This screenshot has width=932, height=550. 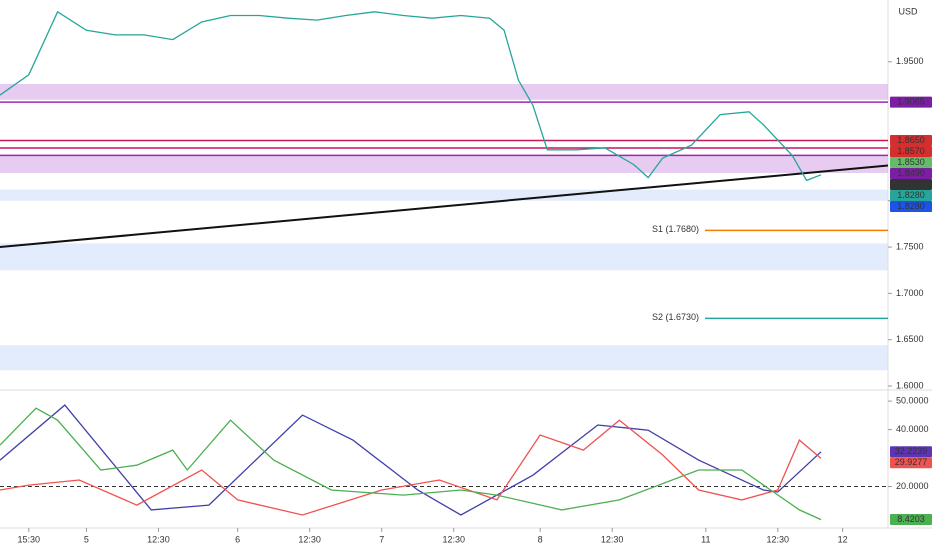 What do you see at coordinates (912, 486) in the screenshot?
I see `y-tick-label: 20.0000` at bounding box center [912, 486].